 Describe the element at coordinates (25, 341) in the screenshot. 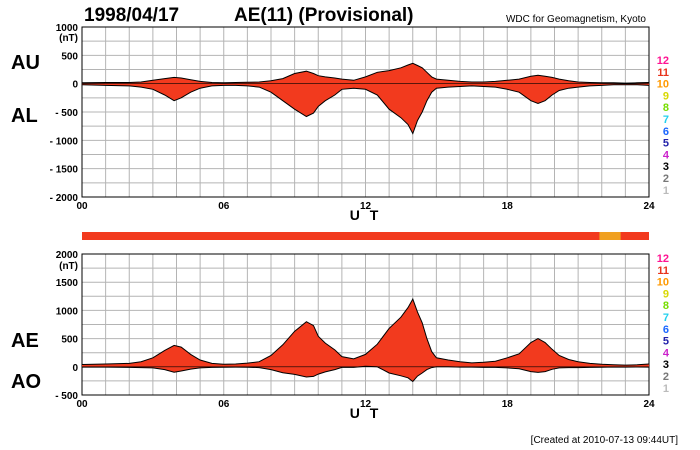

I see `index-label-upper: AE` at that location.